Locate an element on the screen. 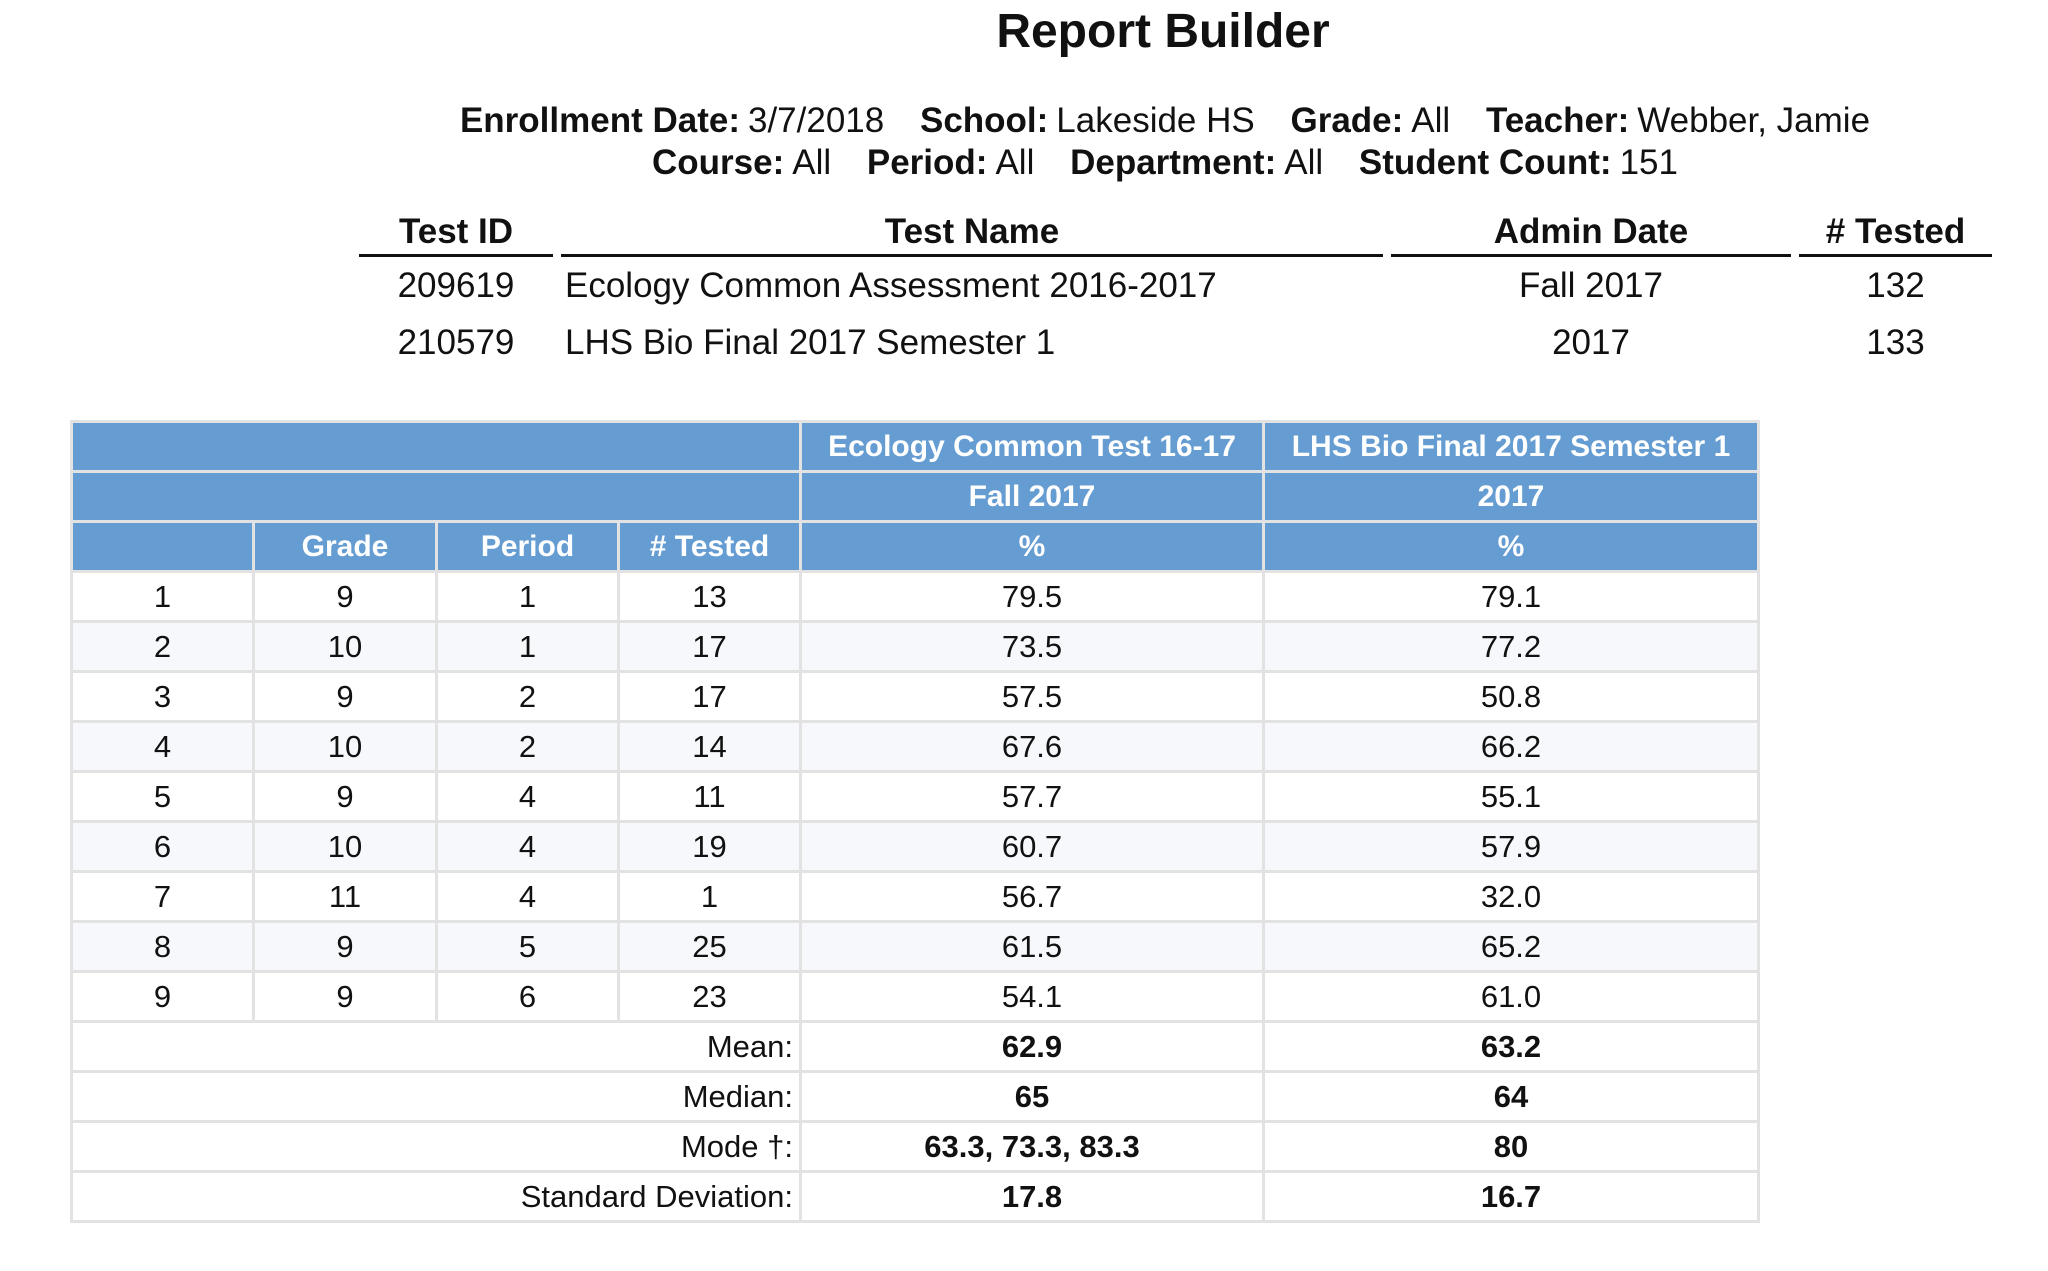 Image resolution: width=2048 pixels, height=1271 pixels. num-tested: 11 is located at coordinates (709, 796).